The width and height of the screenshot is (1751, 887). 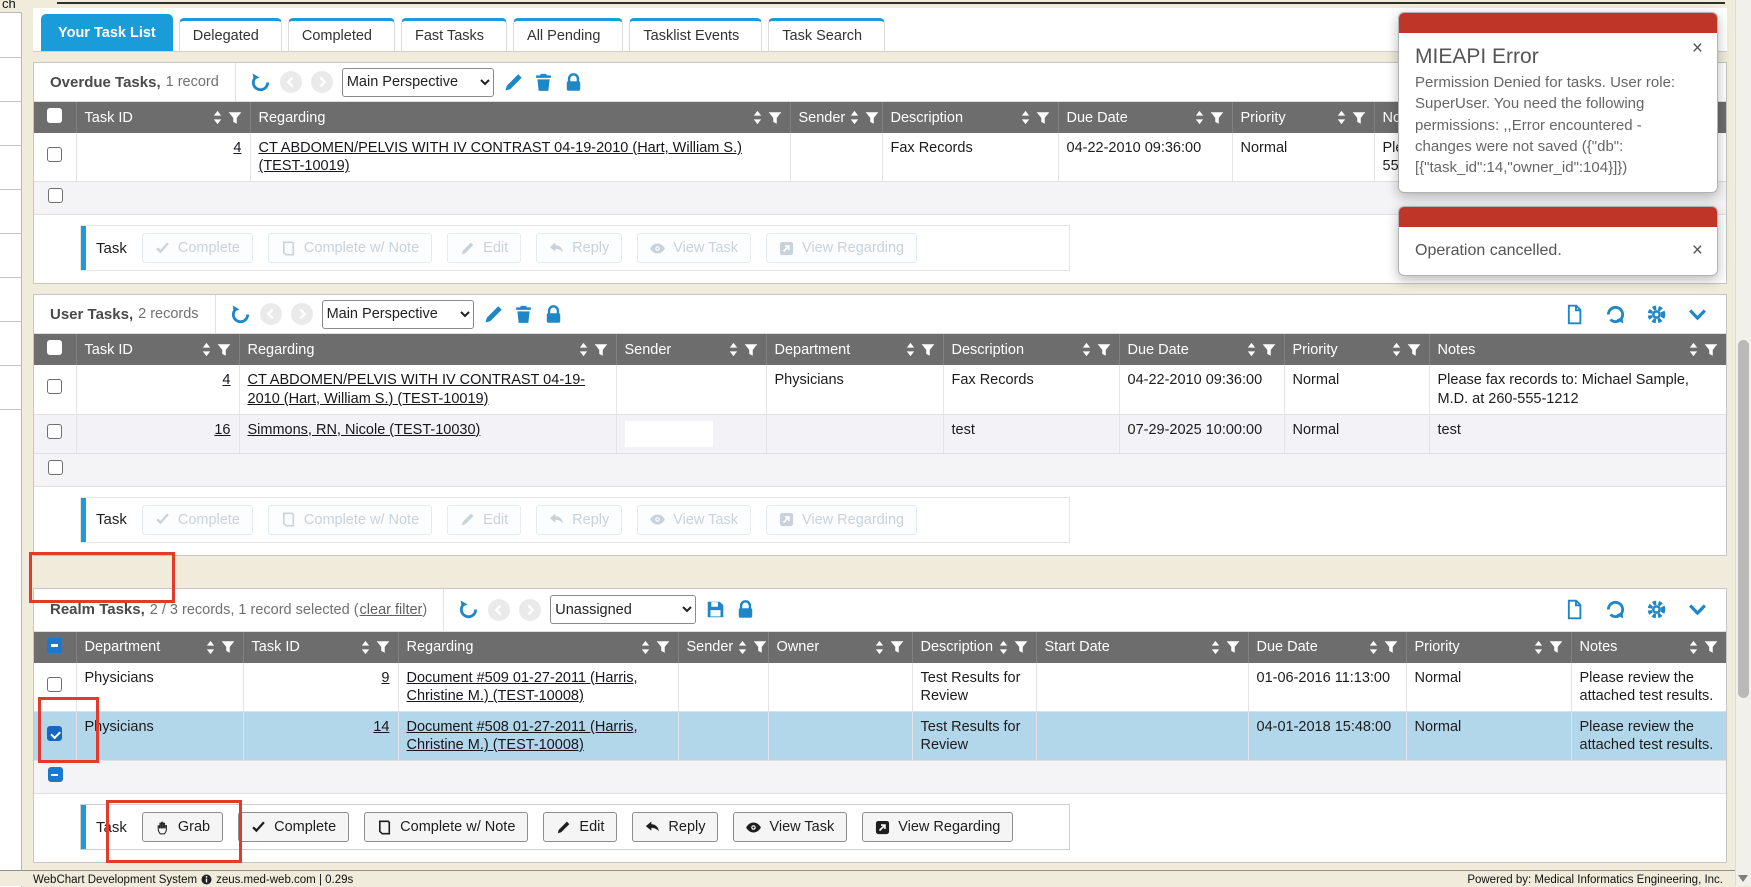 What do you see at coordinates (230, 34) in the screenshot?
I see `tab-delegated: Delegated` at bounding box center [230, 34].